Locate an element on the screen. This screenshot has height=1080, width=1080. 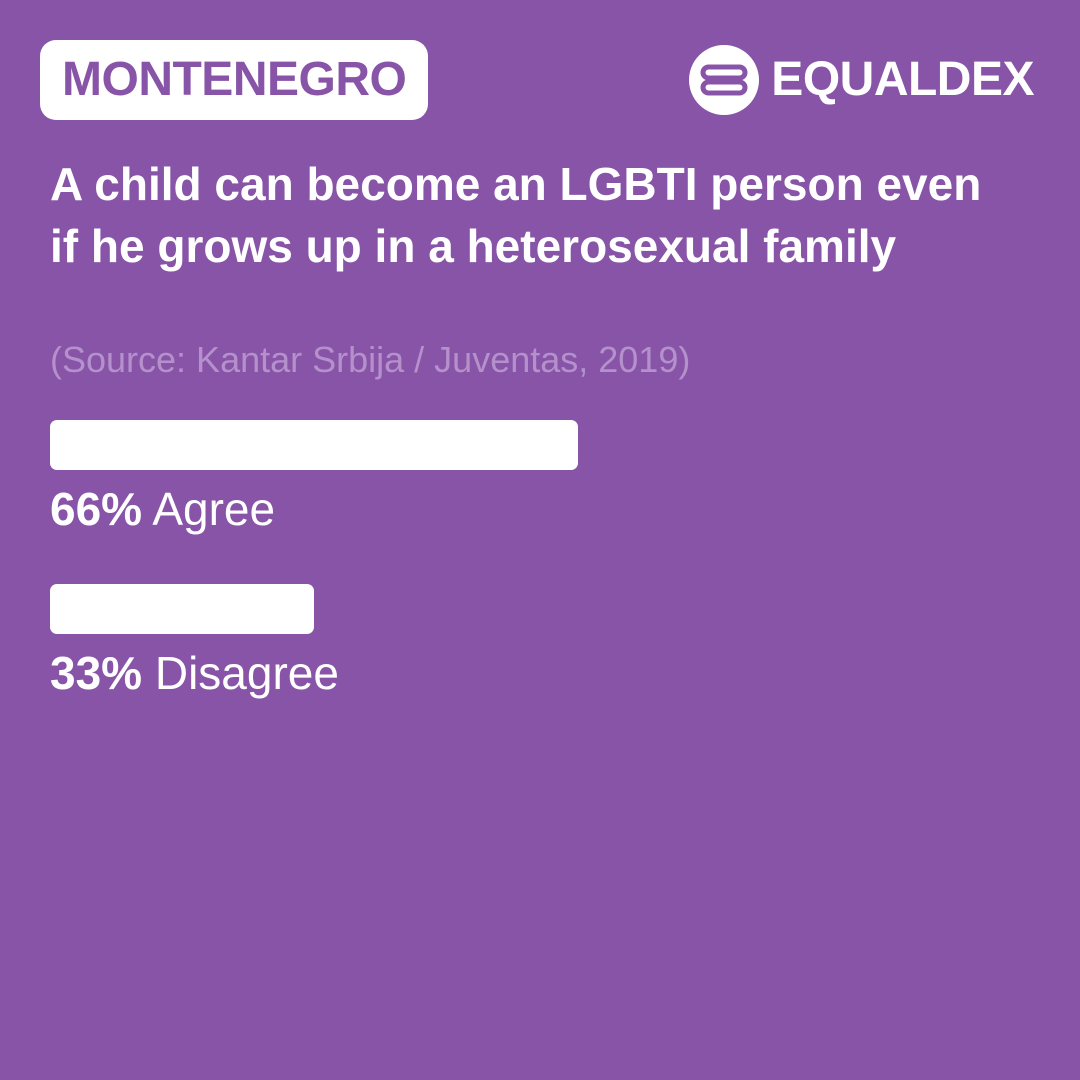
result-disagree: 33% Disagree is located at coordinates (530, 666).